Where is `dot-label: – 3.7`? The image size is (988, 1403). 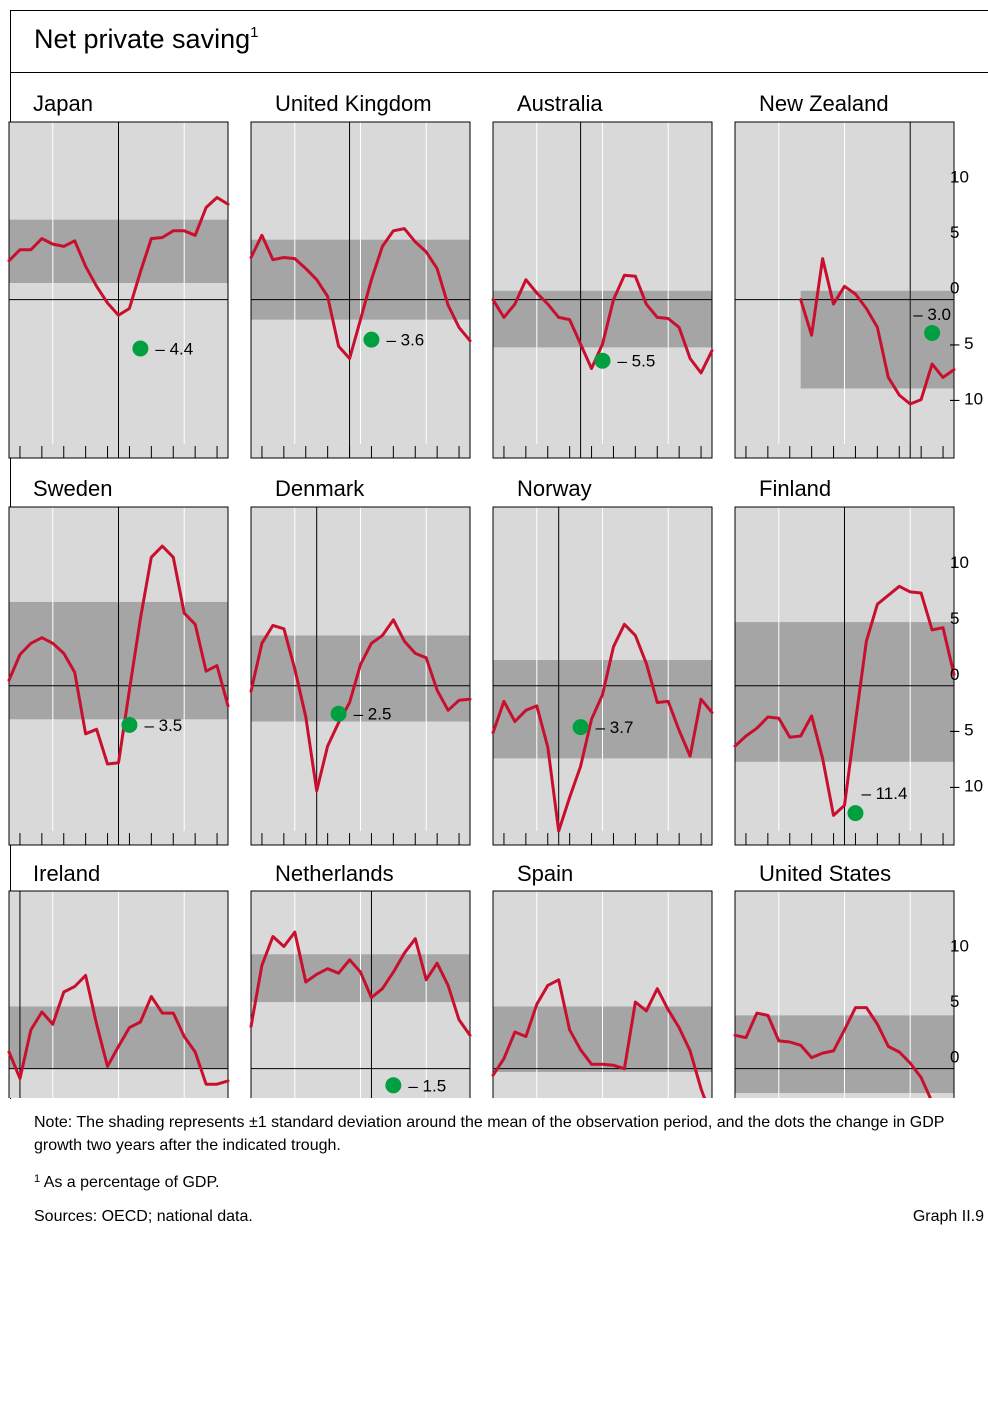 dot-label: – 3.7 is located at coordinates (615, 727).